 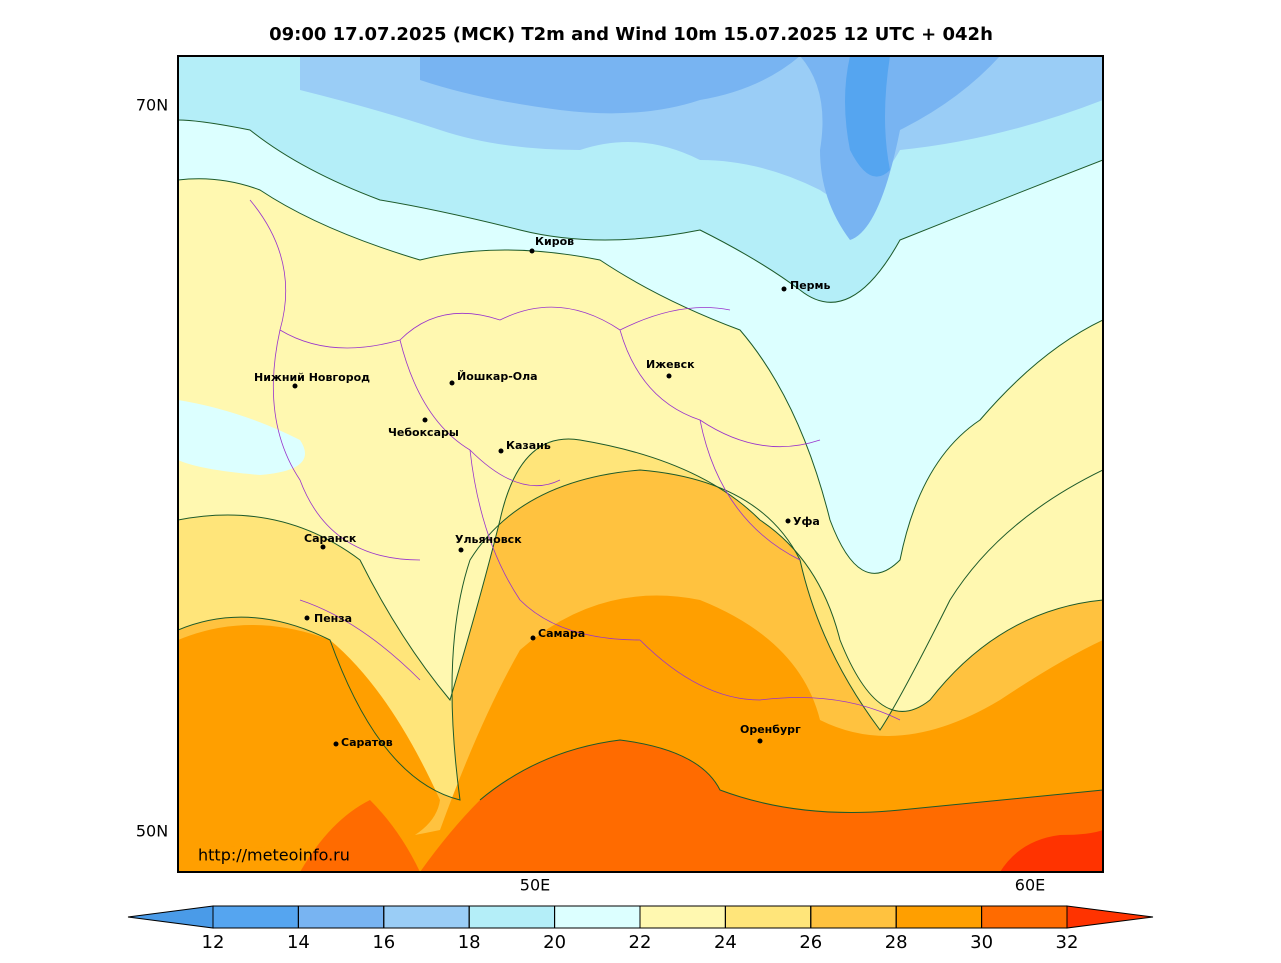 What do you see at coordinates (770, 729) in the screenshot?
I see `city-label: Оренбург` at bounding box center [770, 729].